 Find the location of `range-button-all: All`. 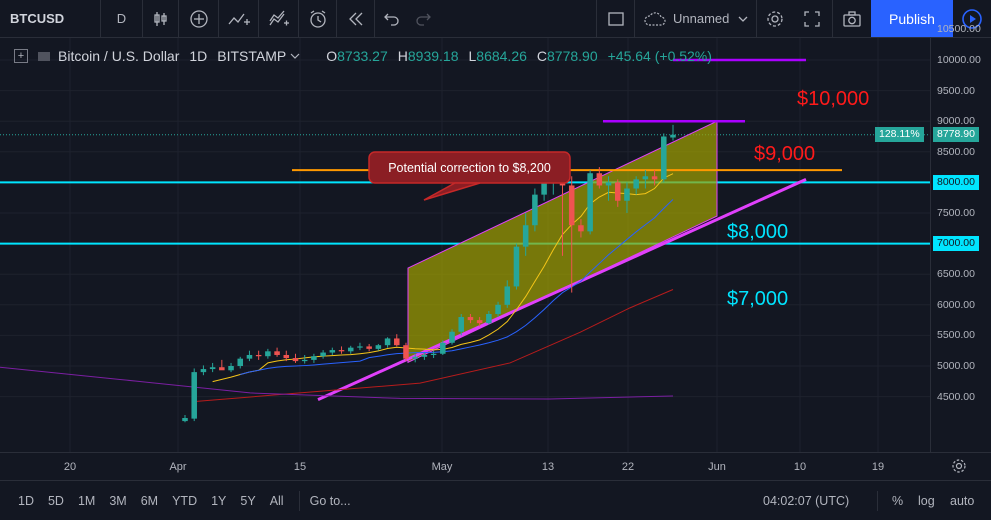

range-button-all: All is located at coordinates (276, 500).